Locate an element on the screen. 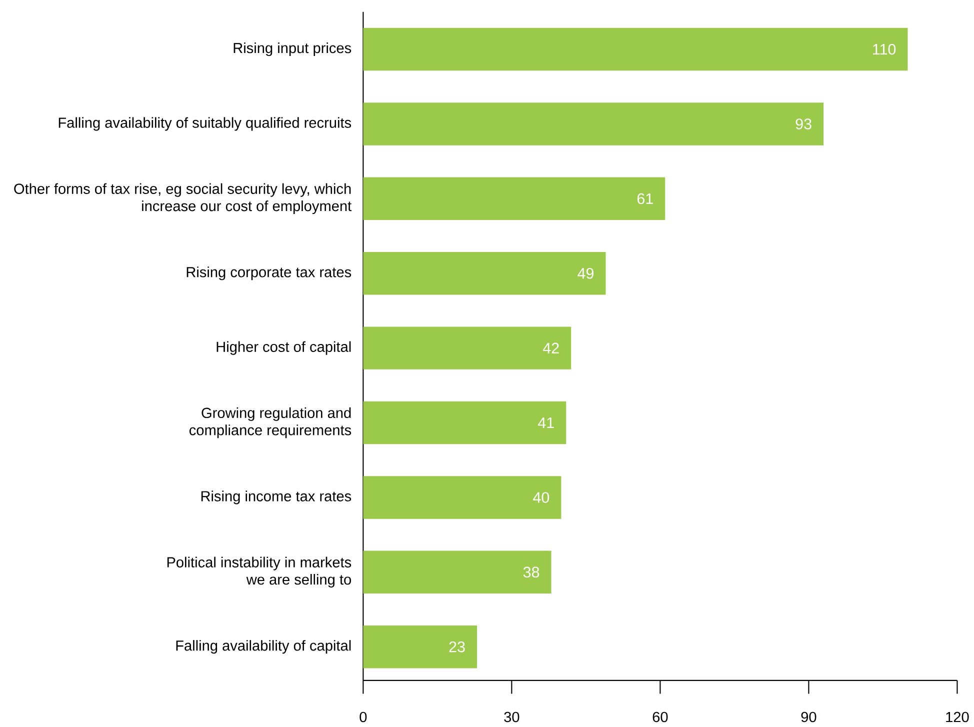  y-tick-label: Political instability in markets we are selling to is located at coordinates (259, 572).